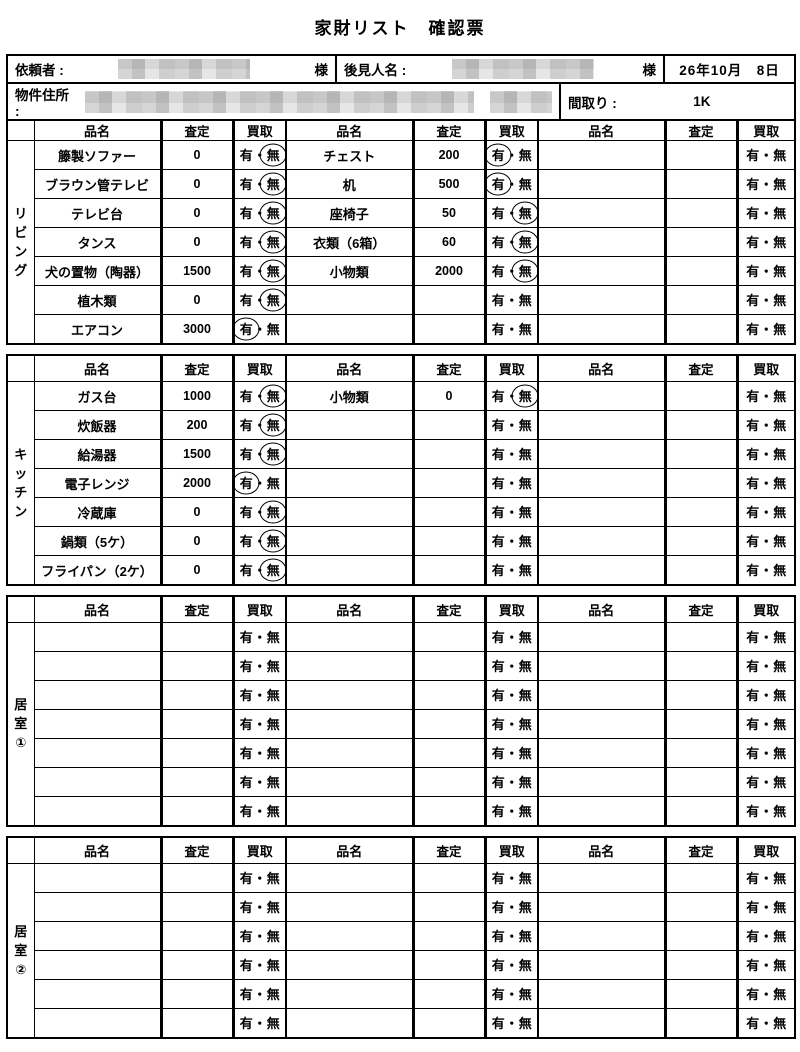 The width and height of the screenshot is (800, 1052). Describe the element at coordinates (401, 541) in the screenshot. I see `table-row: 鍋類（5ケ） 0 有・無 有・無 有・無` at that location.